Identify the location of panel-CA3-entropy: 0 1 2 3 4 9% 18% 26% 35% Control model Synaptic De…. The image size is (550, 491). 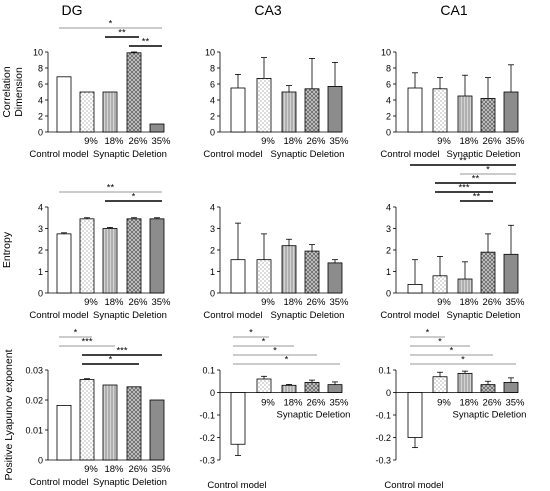
(276, 262).